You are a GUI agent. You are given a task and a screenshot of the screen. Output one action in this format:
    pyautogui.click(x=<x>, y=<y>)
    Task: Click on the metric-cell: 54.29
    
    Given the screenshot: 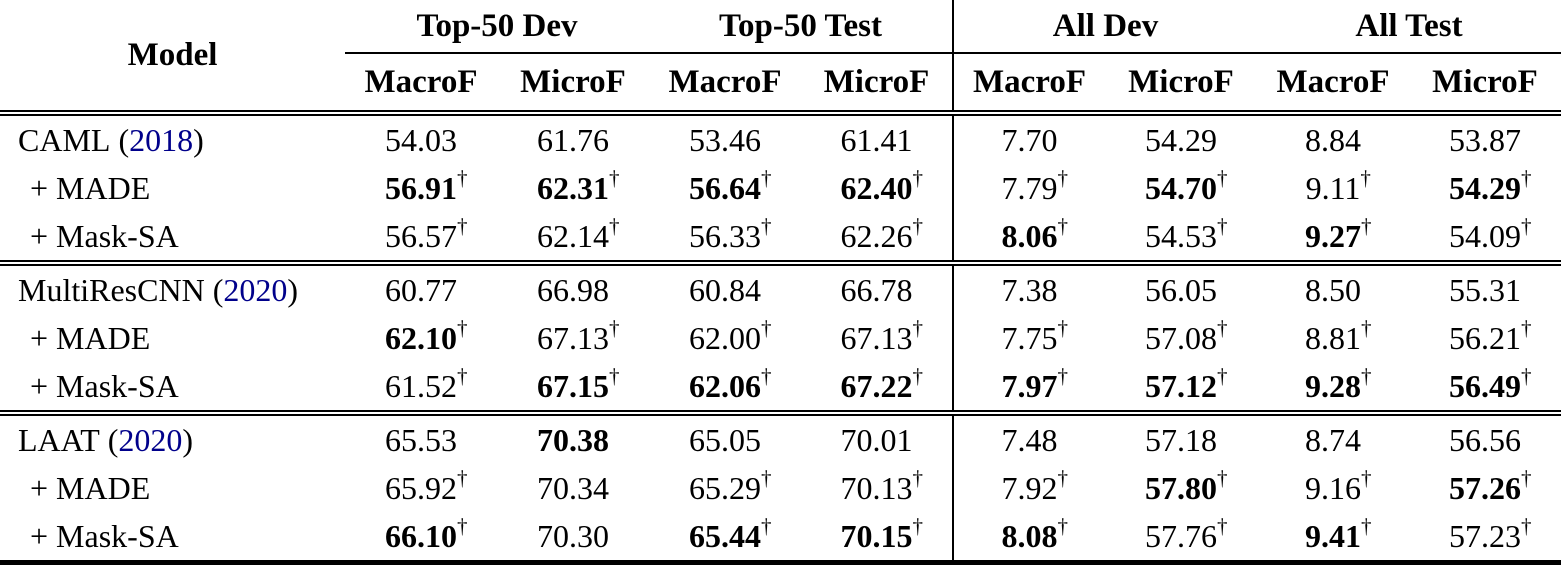 What is the action you would take?
    pyautogui.click(x=1181, y=138)
    